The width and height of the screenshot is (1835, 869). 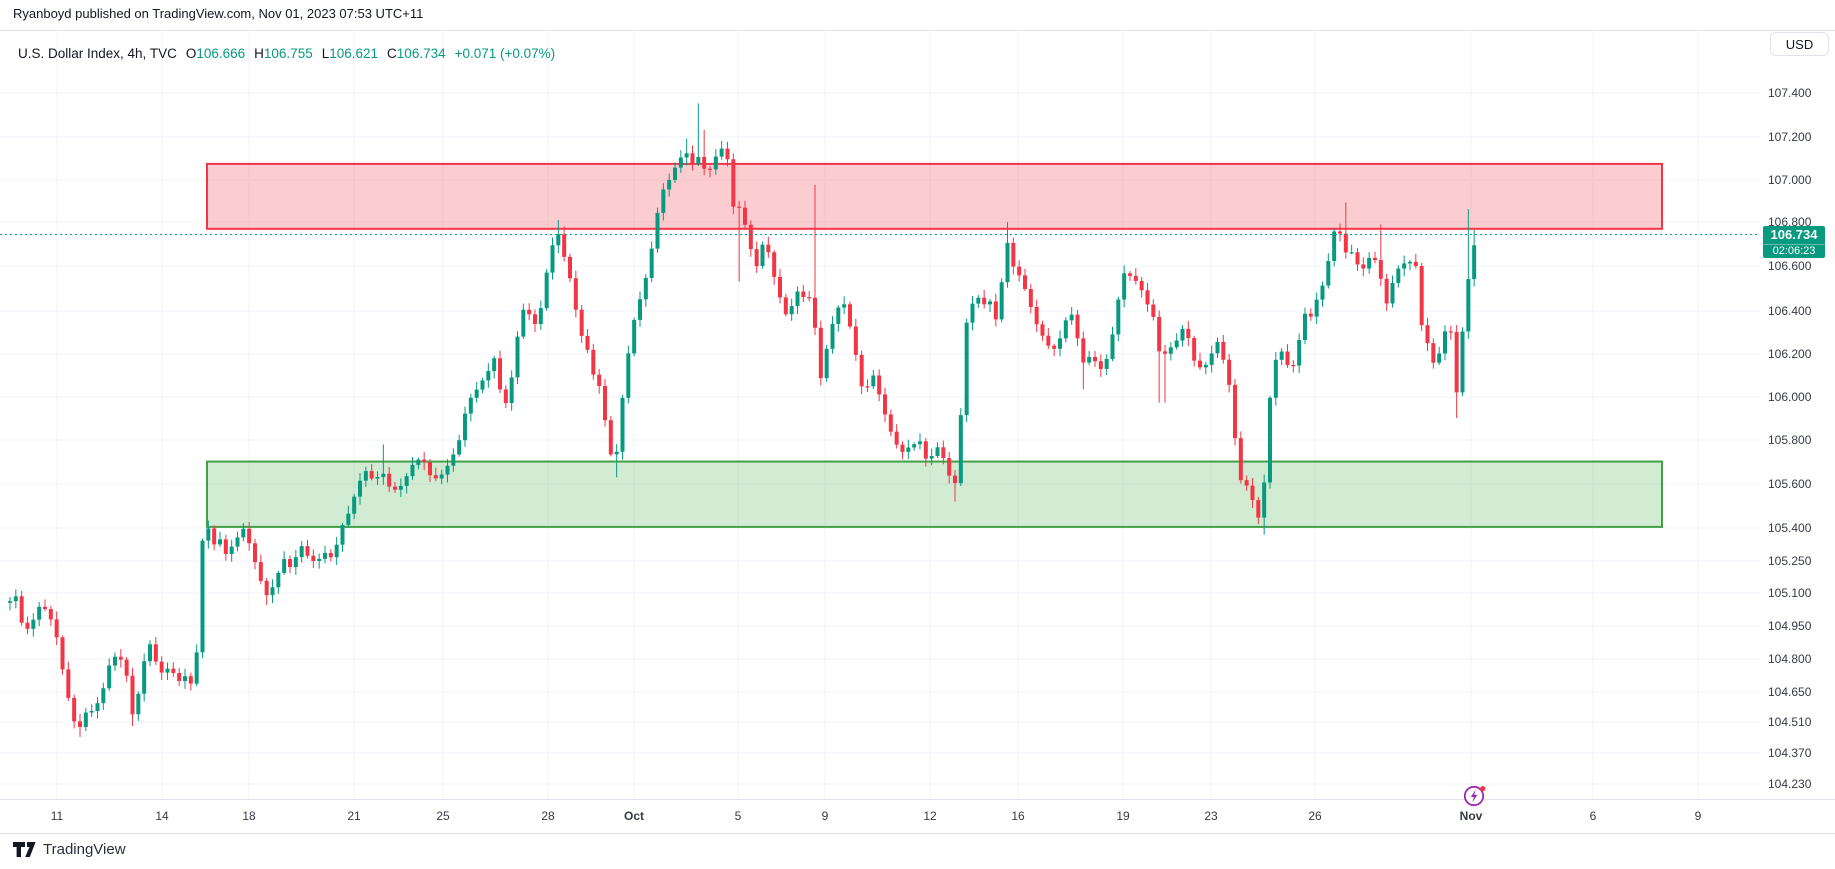 What do you see at coordinates (24, 849) in the screenshot?
I see `tradingview-logo-icon` at bounding box center [24, 849].